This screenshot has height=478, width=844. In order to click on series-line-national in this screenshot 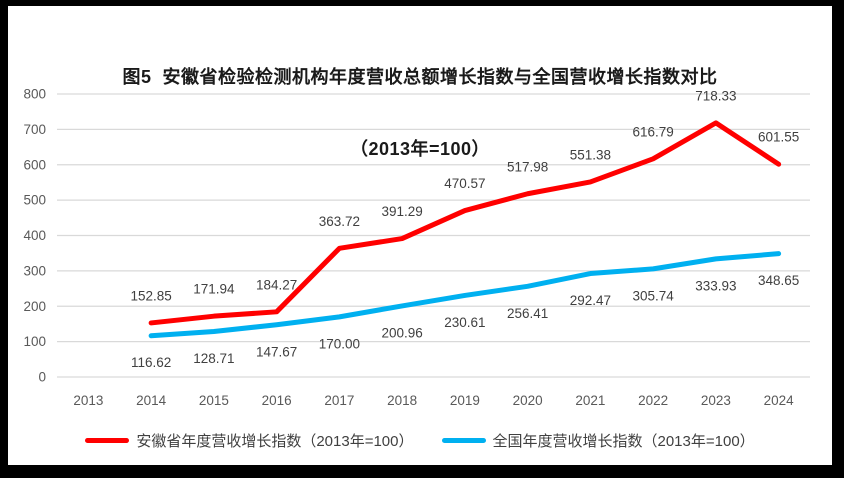, I will do `click(465, 295)`.